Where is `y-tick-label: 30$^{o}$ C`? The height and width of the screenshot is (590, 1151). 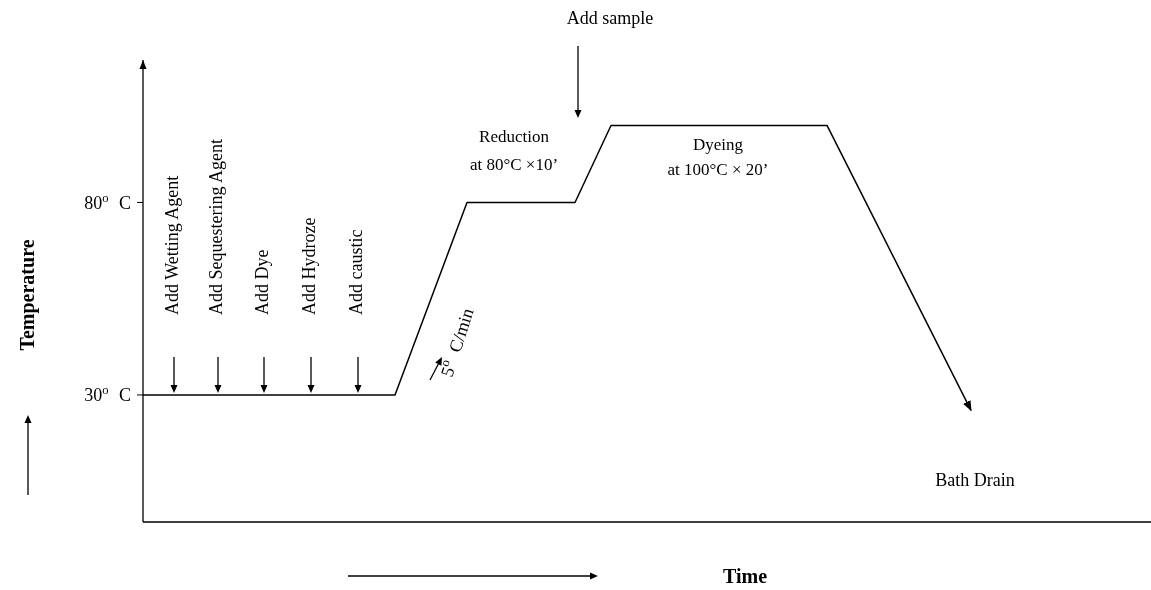
y-tick-label: 30$^{o}$ C is located at coordinates (107, 394).